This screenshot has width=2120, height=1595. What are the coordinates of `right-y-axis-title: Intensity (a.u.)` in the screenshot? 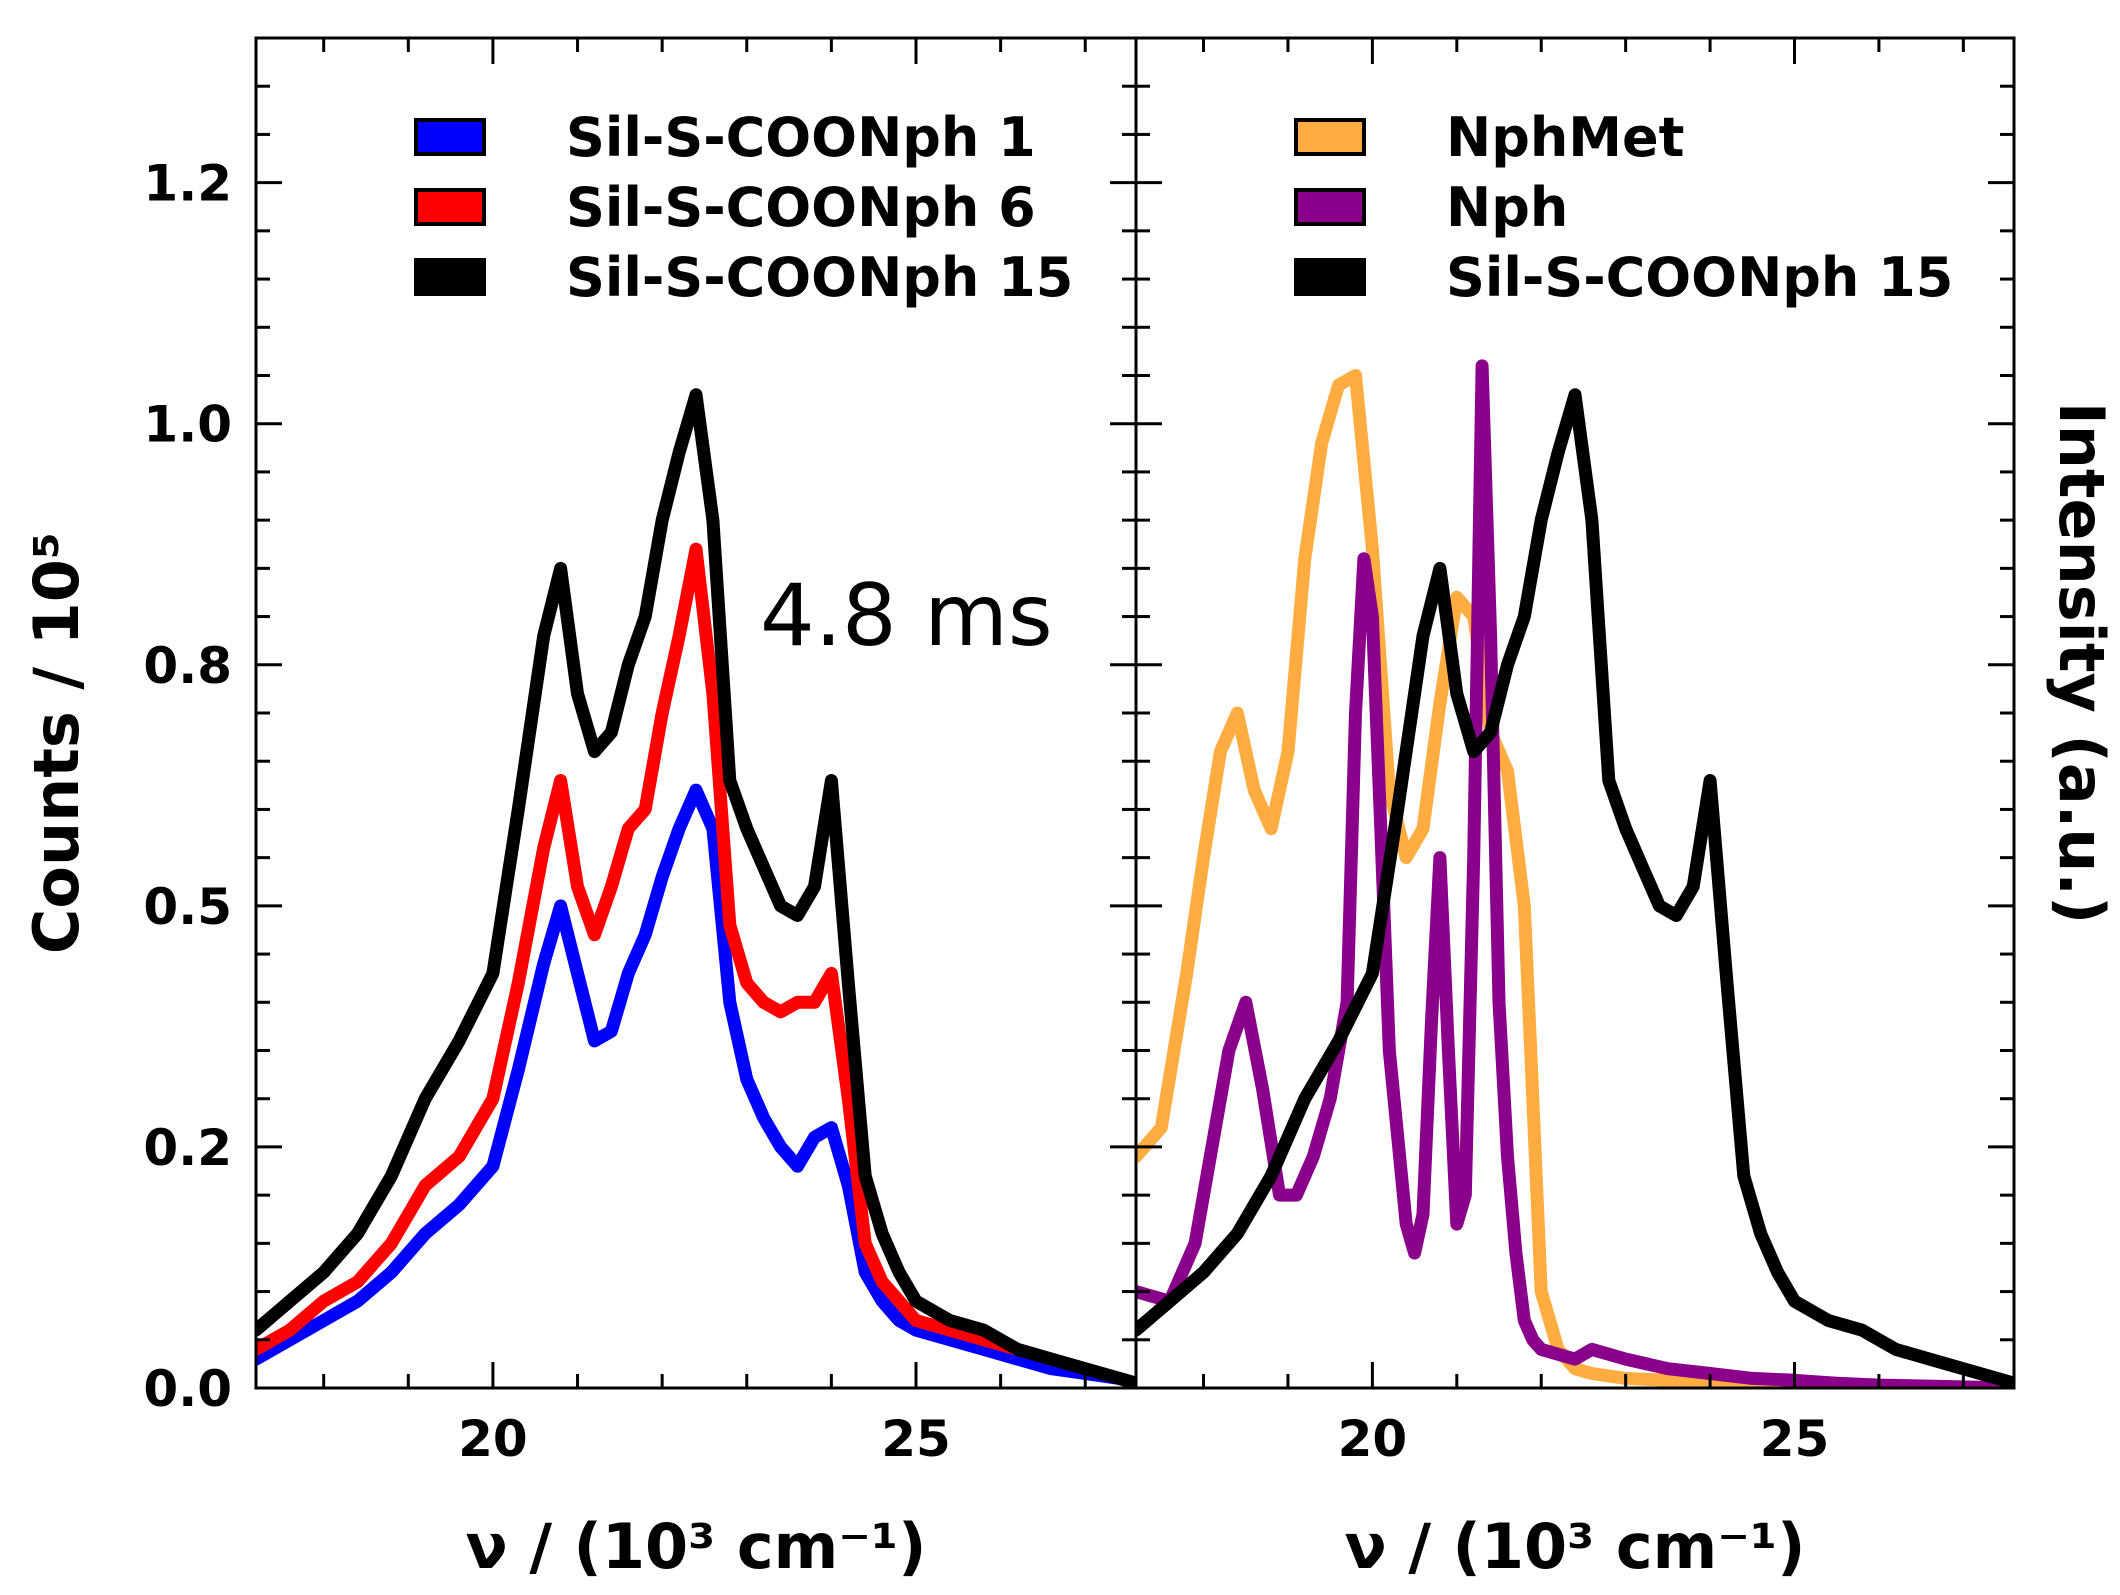 It's located at (2081, 663).